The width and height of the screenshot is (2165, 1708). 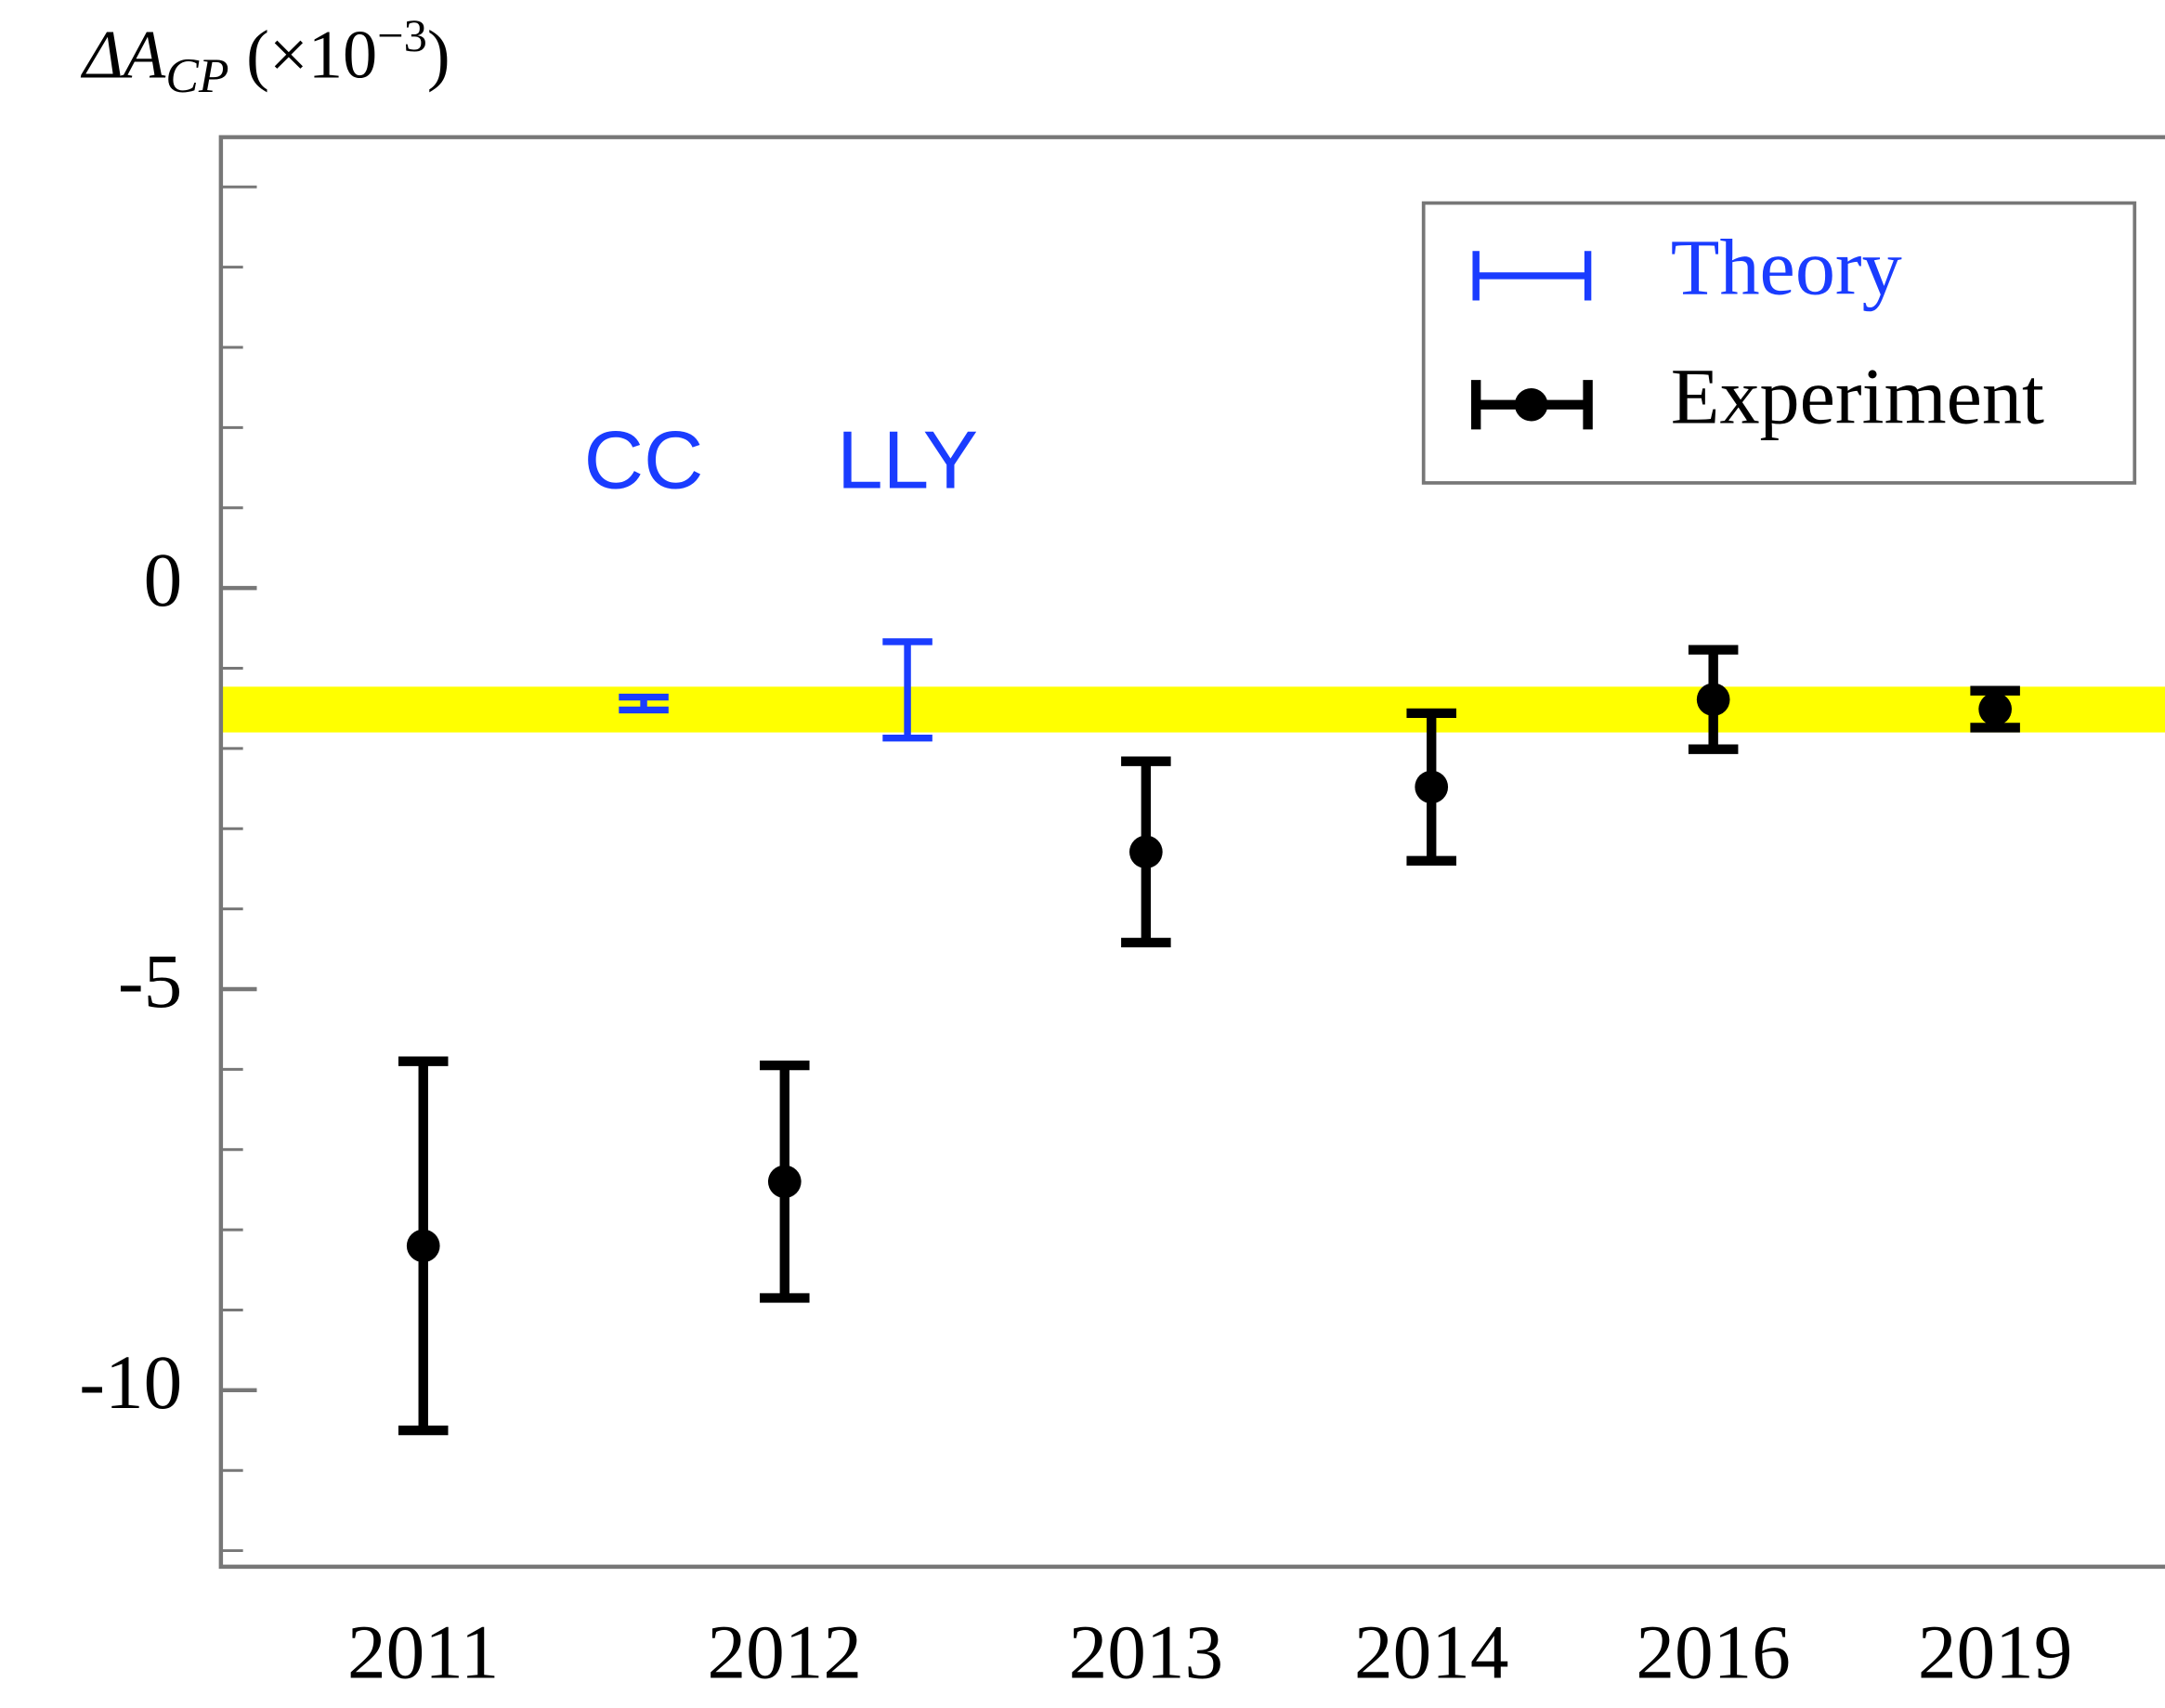 What do you see at coordinates (1146, 1652) in the screenshot?
I see `x-tick-label: 2013` at bounding box center [1146, 1652].